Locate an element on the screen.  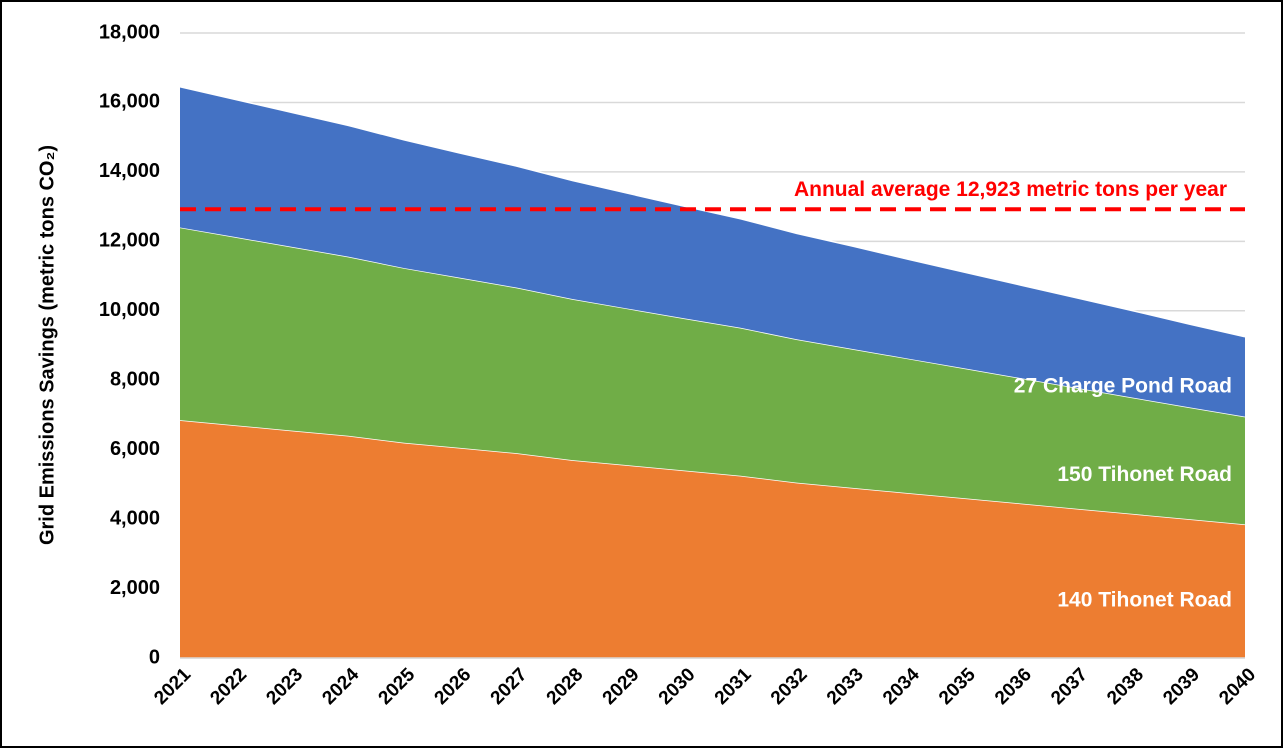
y-tick-label: 4,000 is located at coordinates (135, 518).